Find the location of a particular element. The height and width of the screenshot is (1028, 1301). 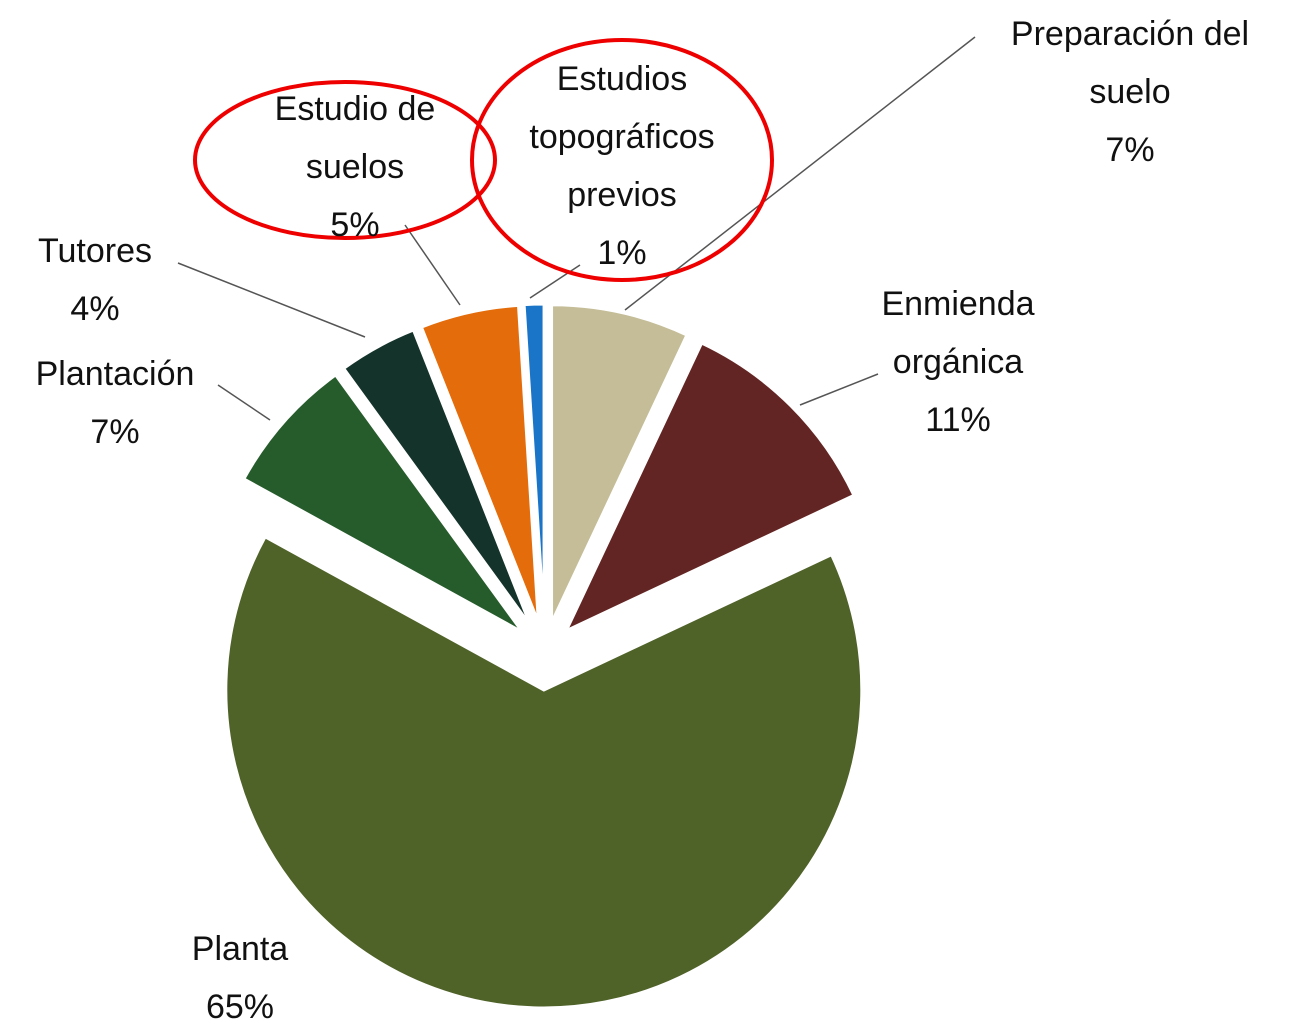

slice-label: Tutores 4% is located at coordinates (95, 280).